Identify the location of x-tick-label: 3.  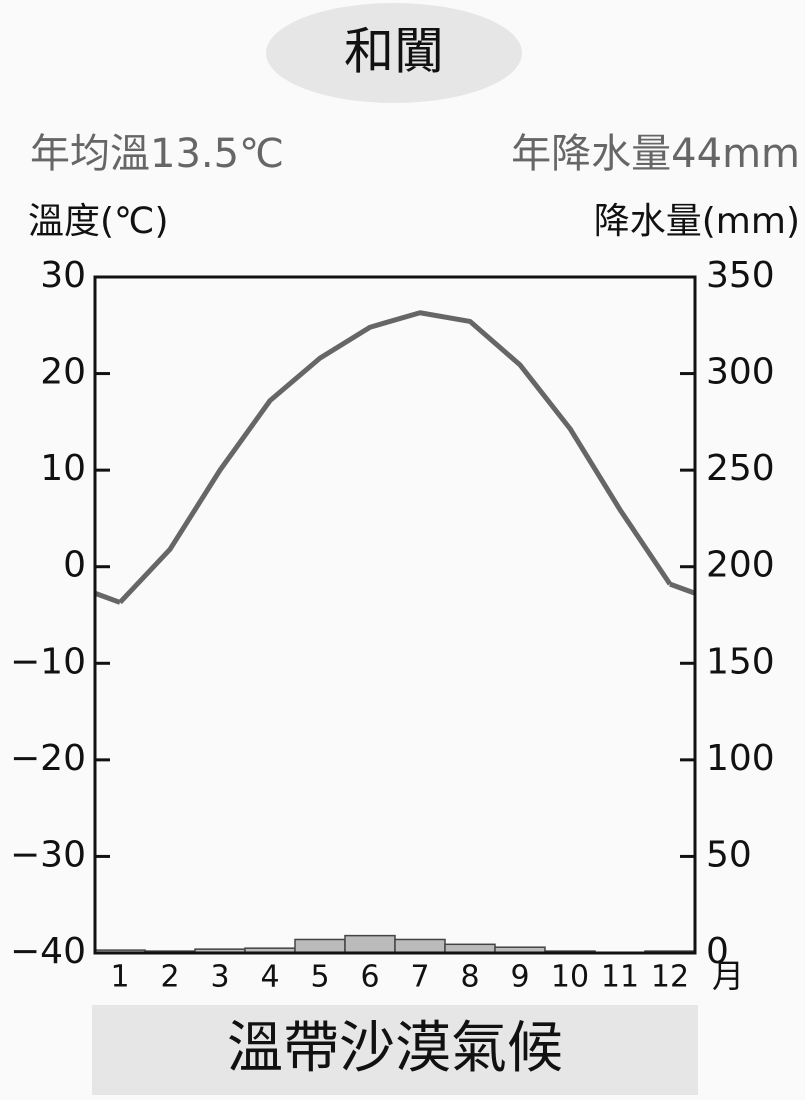
(219, 977).